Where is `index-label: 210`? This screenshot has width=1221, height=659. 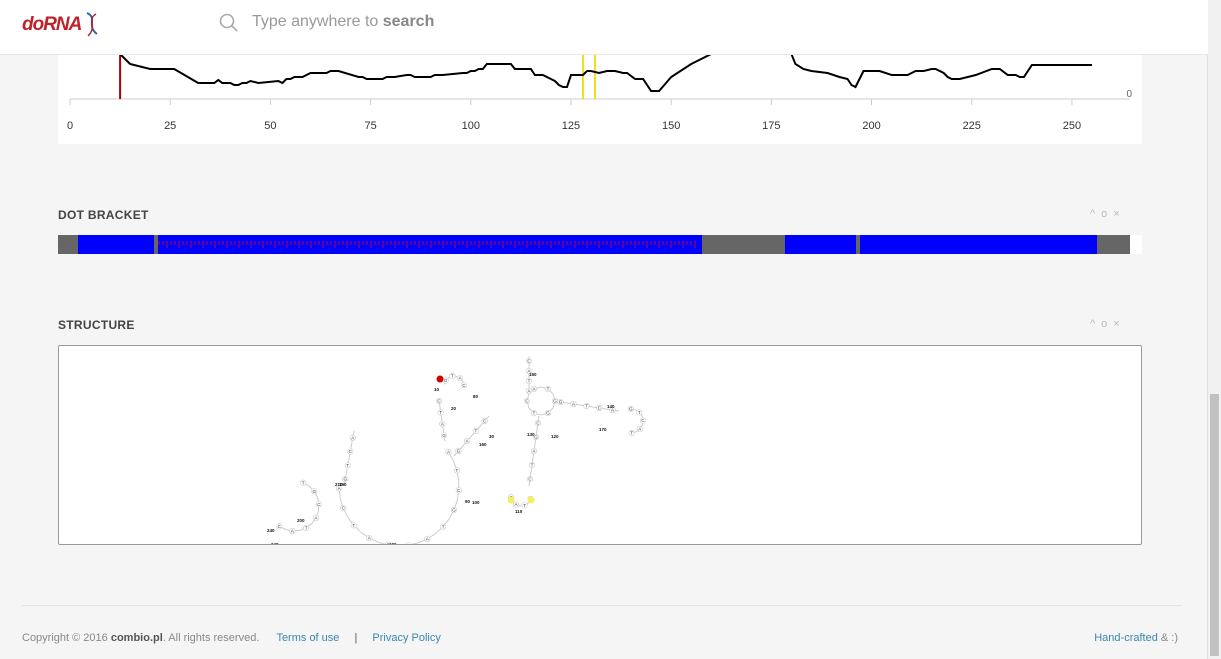 index-label: 210 is located at coordinates (339, 484).